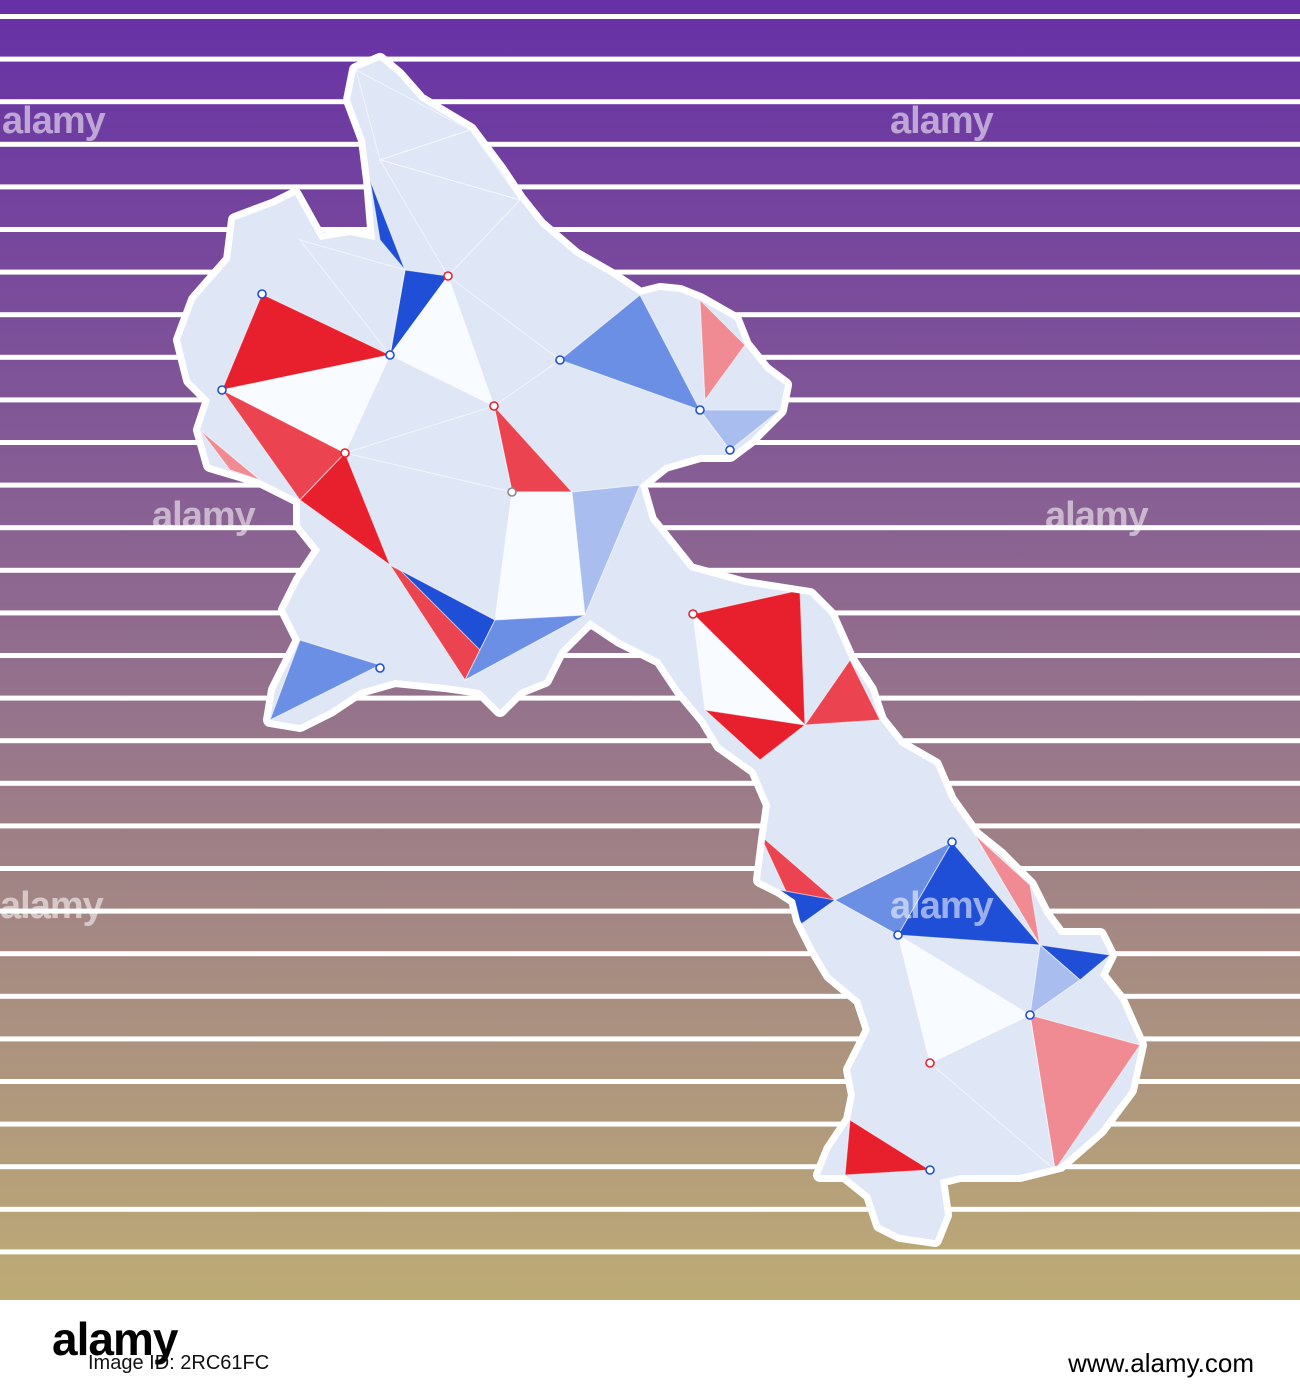 This screenshot has height=1390, width=1300. What do you see at coordinates (115, 1339) in the screenshot?
I see `footer-logo: alamy` at bounding box center [115, 1339].